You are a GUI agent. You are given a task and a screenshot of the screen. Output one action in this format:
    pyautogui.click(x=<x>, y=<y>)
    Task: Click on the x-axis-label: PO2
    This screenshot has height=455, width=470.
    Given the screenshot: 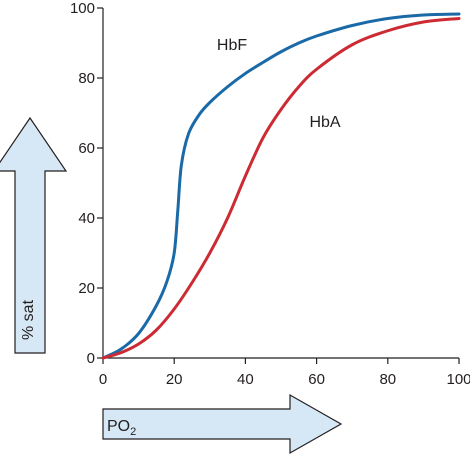 What is the action you would take?
    pyautogui.click(x=121, y=428)
    